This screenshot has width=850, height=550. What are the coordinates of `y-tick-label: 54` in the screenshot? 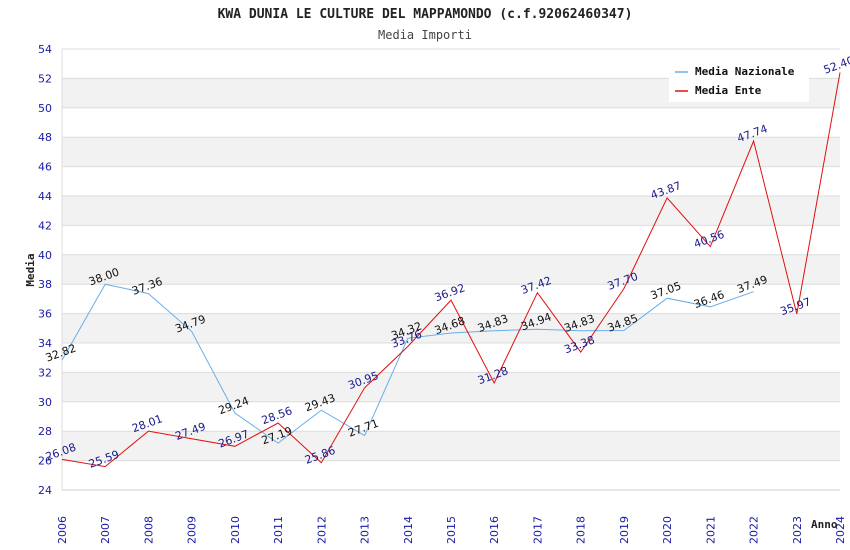 It's located at (45, 49).